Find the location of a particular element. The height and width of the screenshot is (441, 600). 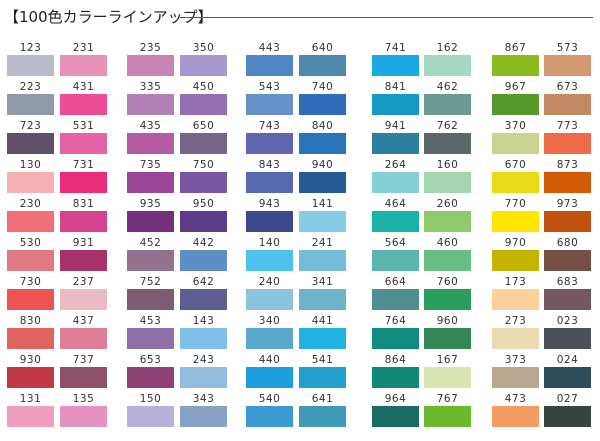

color-swatch-item: 453 is located at coordinates (150, 334).